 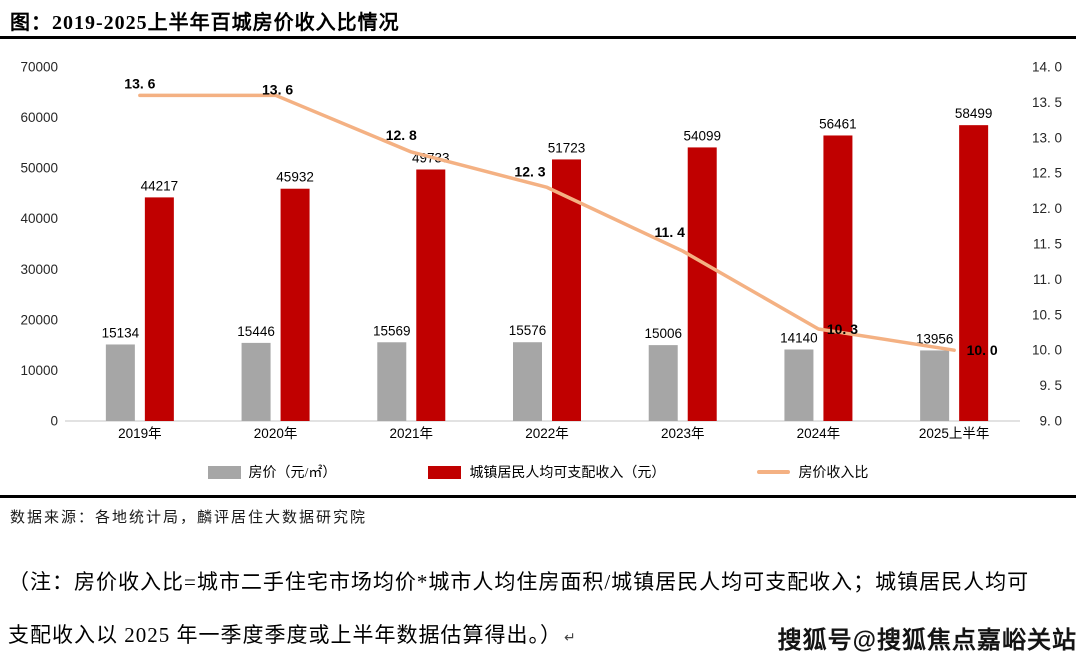 I want to click on right-axis-tick: 13. 5, so click(x=1047, y=102).